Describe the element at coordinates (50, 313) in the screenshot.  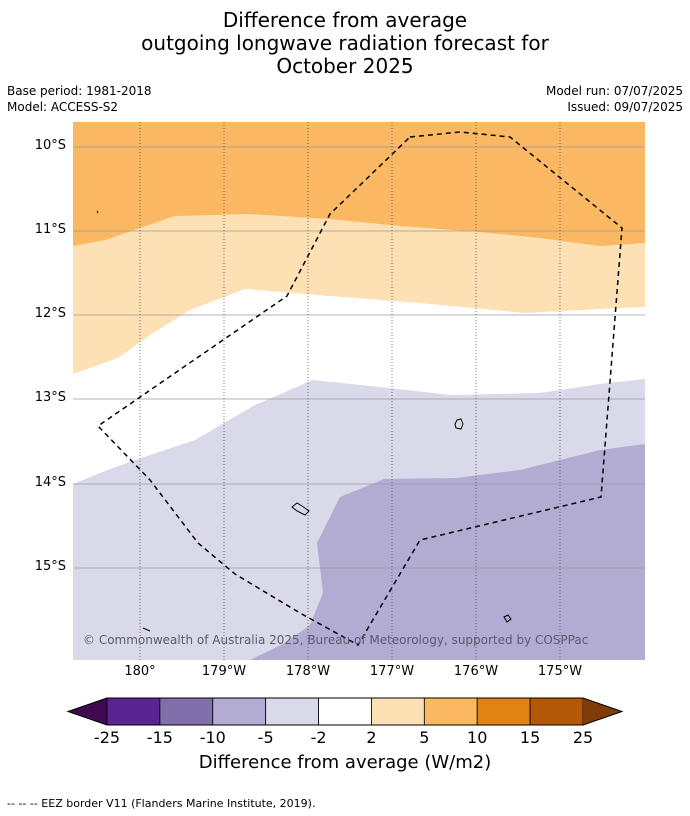
I see `lat-label: 12°S` at that location.